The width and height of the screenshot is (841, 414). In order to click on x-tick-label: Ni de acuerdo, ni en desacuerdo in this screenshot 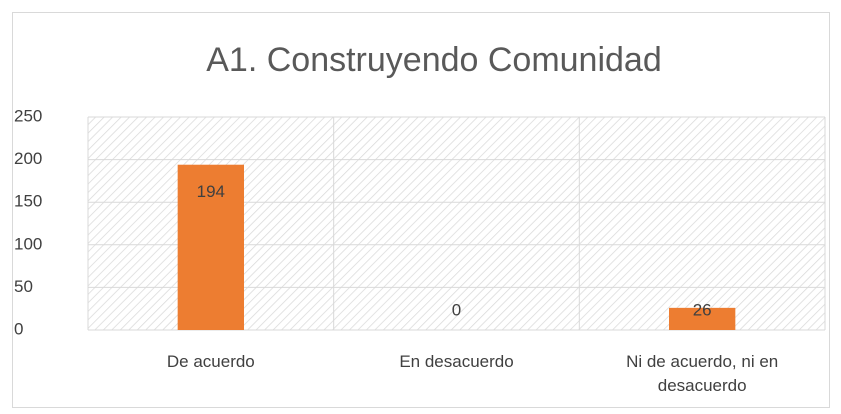, I will do `click(702, 373)`.